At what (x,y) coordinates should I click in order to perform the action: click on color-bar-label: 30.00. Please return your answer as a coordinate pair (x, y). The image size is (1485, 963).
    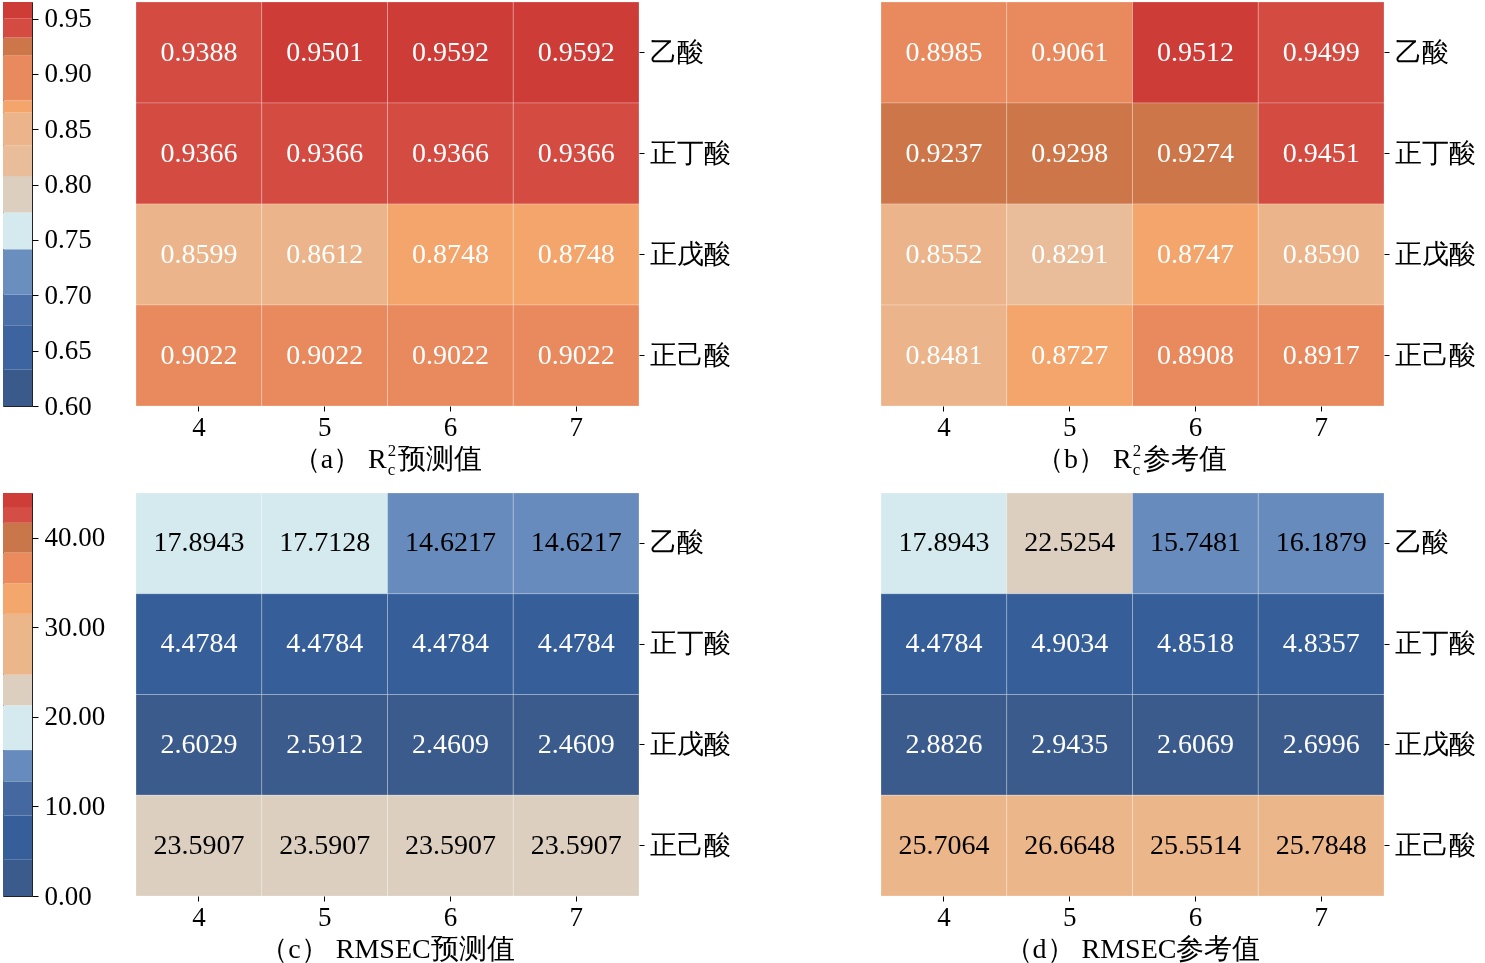
    Looking at the image, I should click on (75, 626).